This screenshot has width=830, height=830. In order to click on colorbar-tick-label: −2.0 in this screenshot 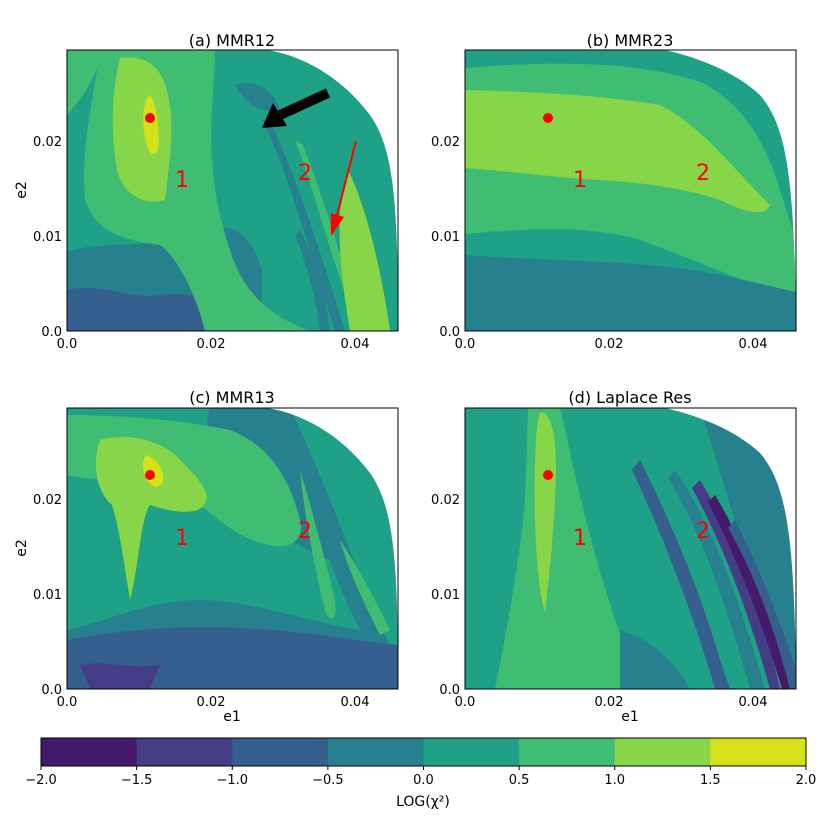, I will do `click(41, 780)`.